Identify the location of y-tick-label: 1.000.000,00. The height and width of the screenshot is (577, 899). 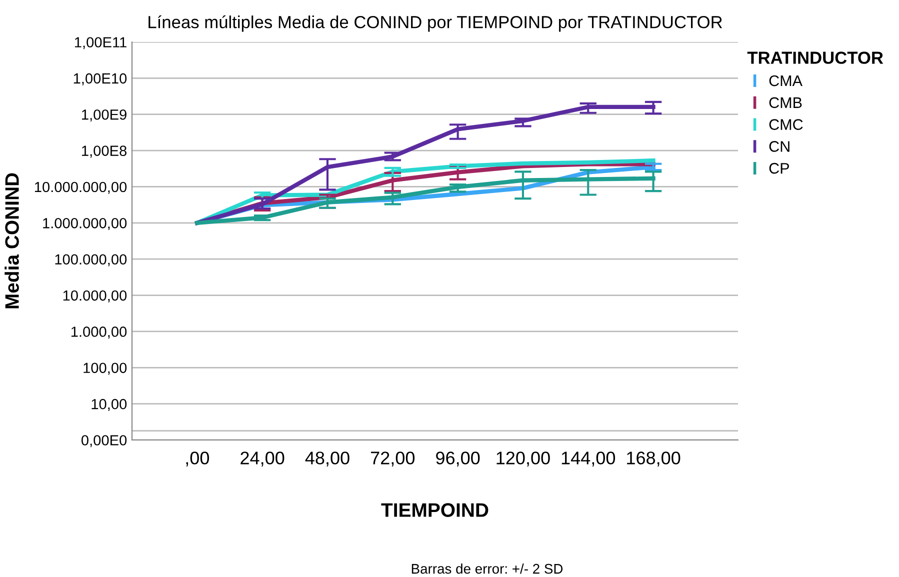
(85, 224).